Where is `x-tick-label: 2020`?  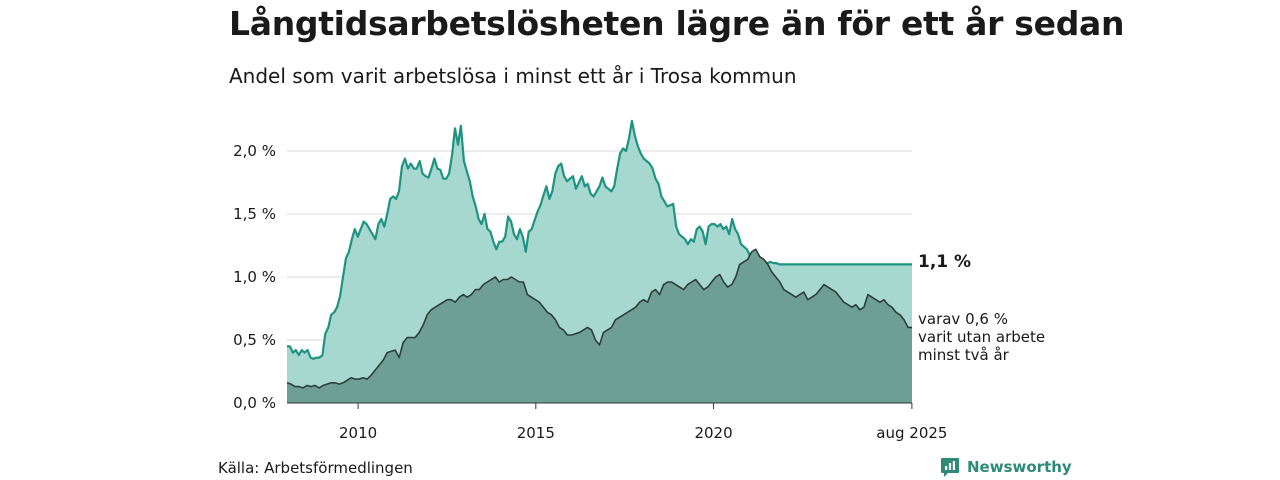 x-tick-label: 2020 is located at coordinates (713, 433).